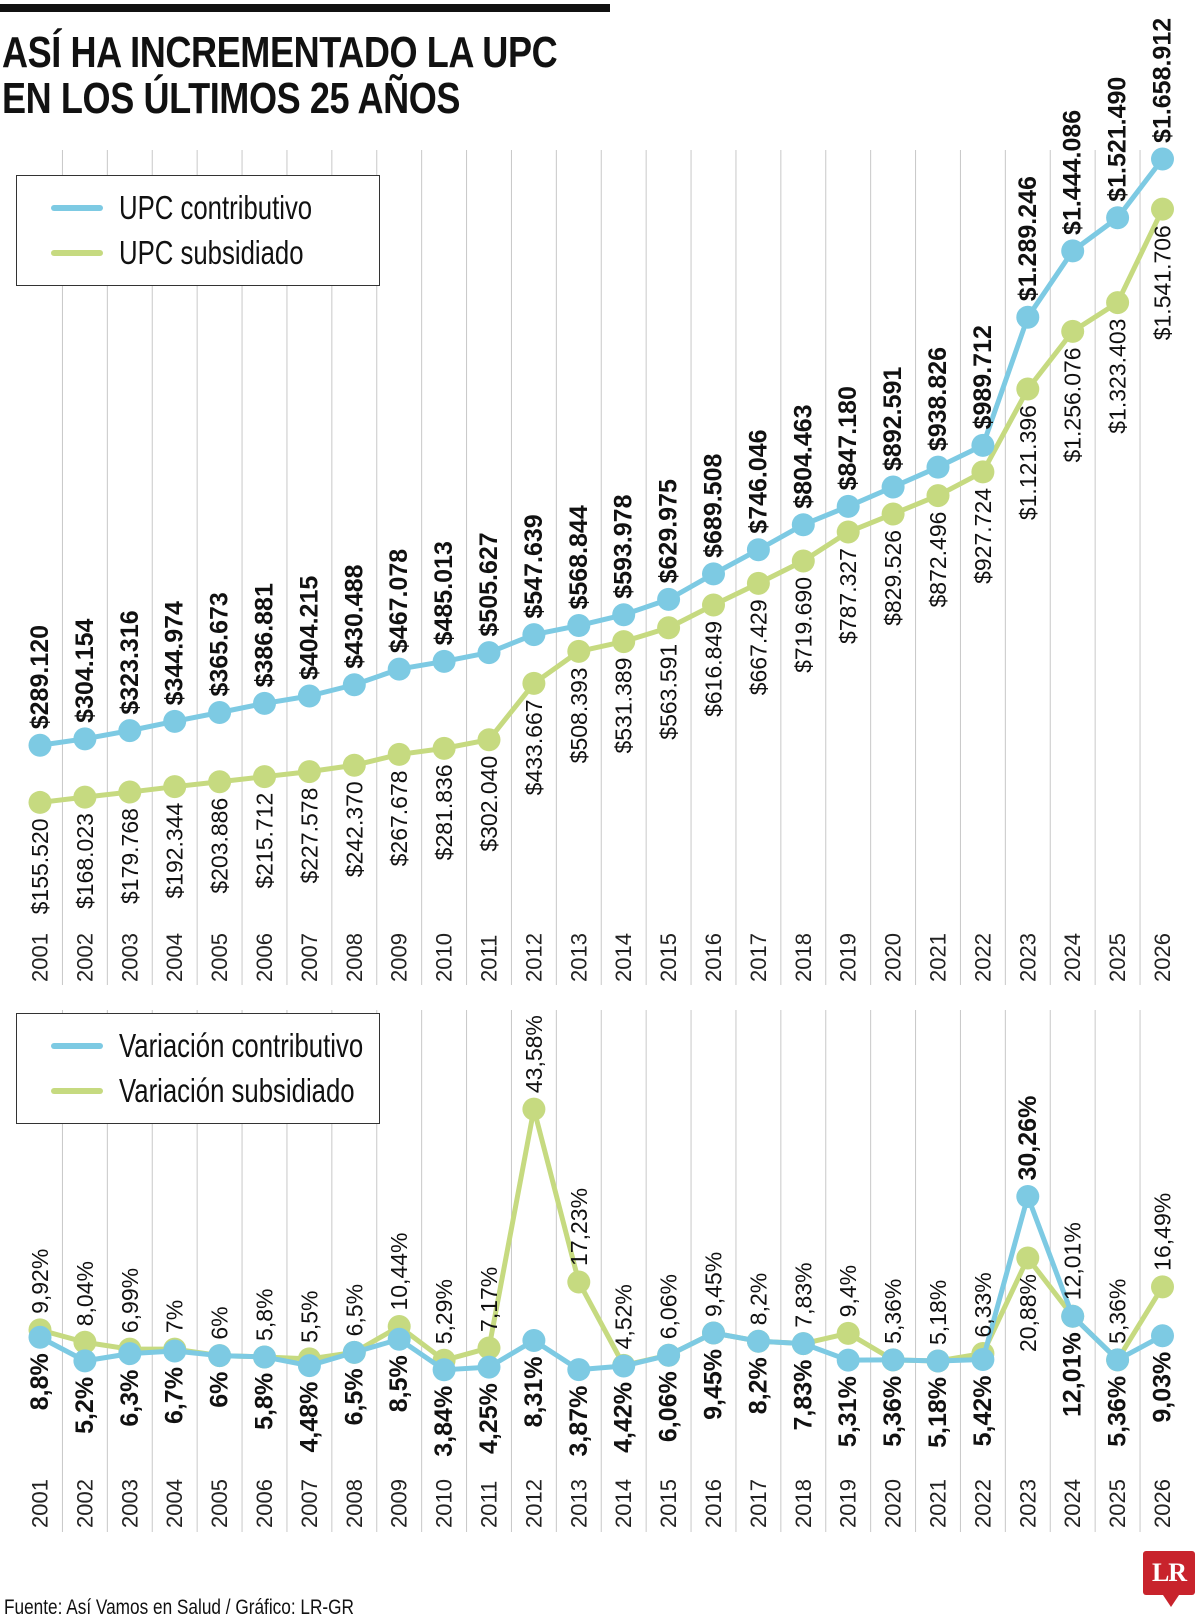 Image resolution: width=1200 pixels, height=1620 pixels. Describe the element at coordinates (938, 399) in the screenshot. I see `data-label-contributivo: $938.826` at that location.